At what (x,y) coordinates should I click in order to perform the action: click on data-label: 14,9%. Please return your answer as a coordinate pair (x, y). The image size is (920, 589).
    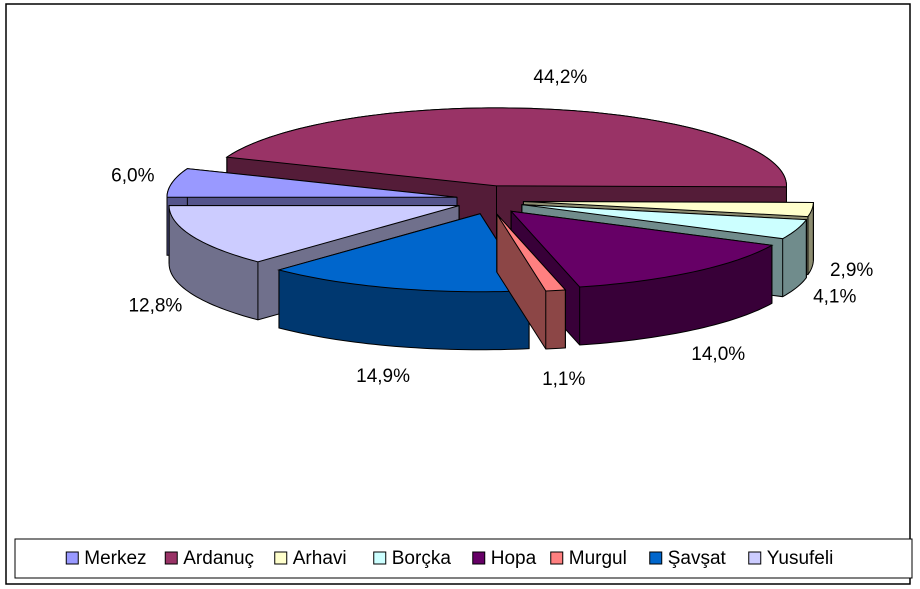
    Looking at the image, I should click on (383, 376).